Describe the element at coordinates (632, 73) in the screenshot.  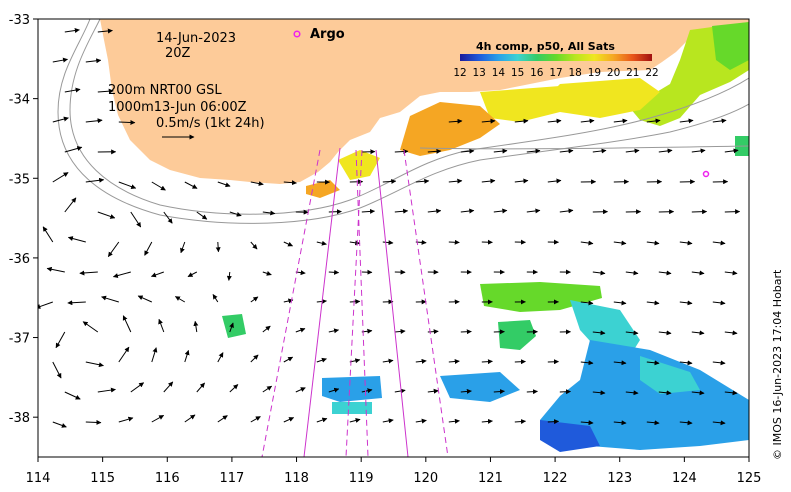
I see `colorbar-tick-label: 21` at that location.